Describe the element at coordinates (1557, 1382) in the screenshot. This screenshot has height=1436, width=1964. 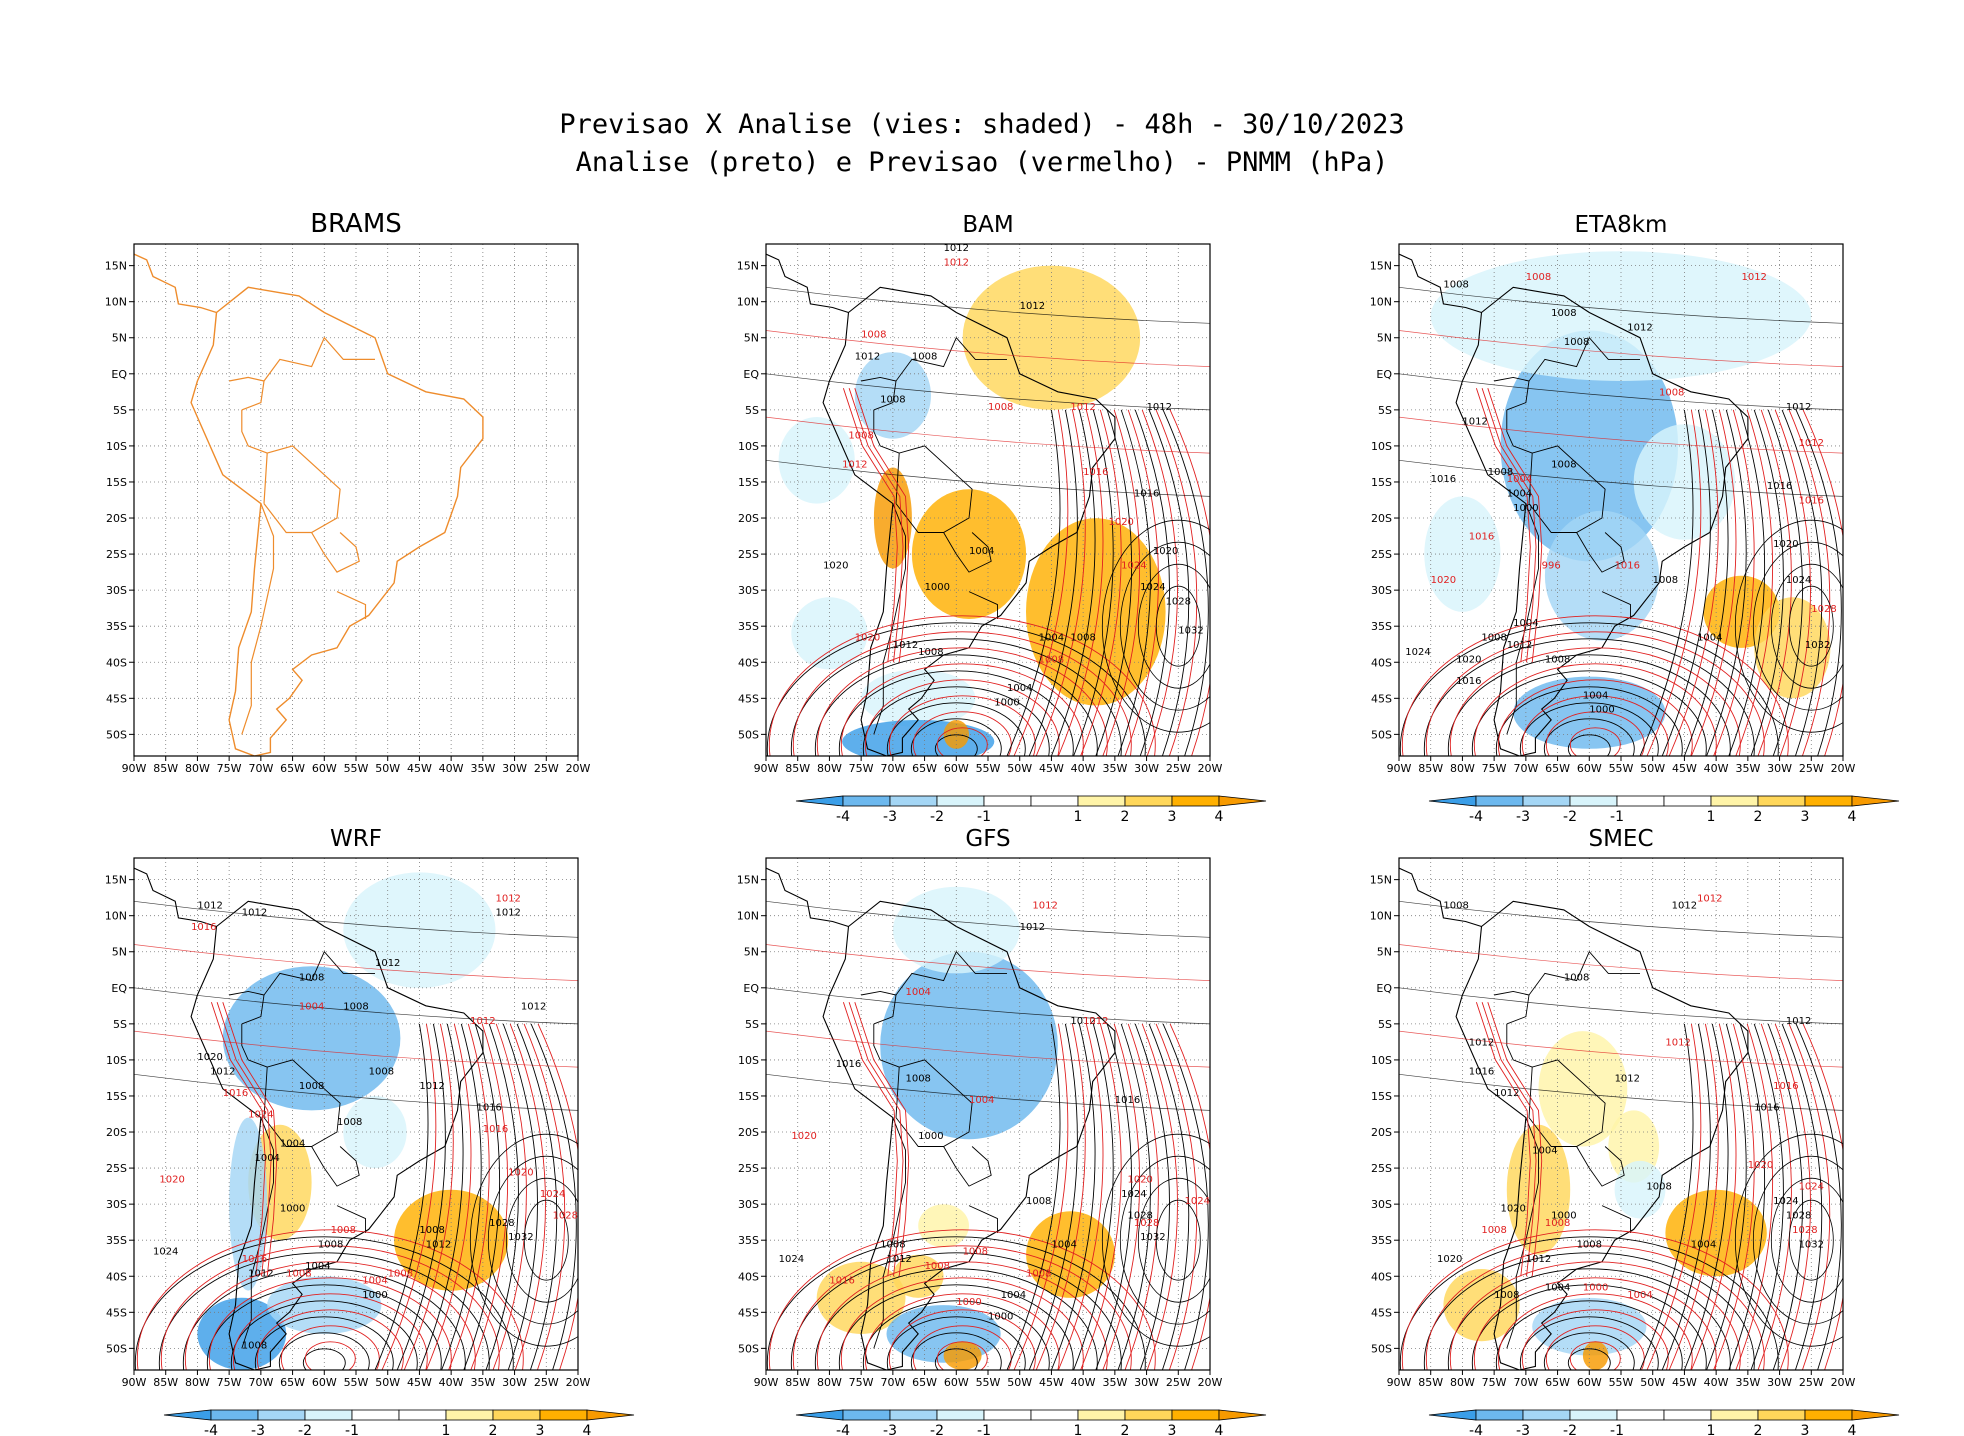
I see `lon-tick-label: 65W` at that location.